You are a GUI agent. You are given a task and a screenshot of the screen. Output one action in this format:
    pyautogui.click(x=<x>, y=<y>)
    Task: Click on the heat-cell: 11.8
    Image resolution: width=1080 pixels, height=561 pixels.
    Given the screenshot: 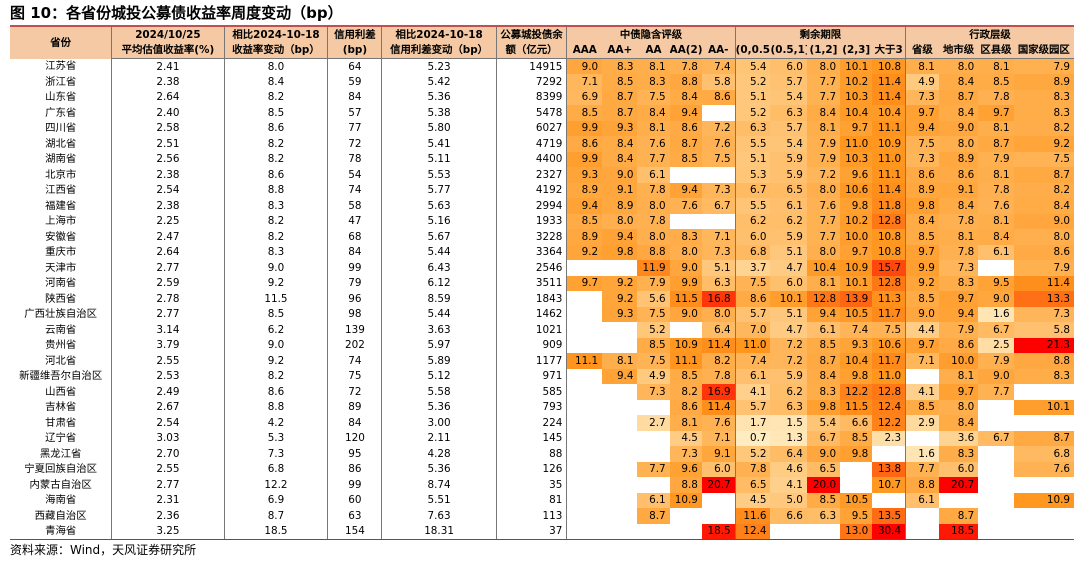 What is the action you would take?
    pyautogui.click(x=889, y=206)
    